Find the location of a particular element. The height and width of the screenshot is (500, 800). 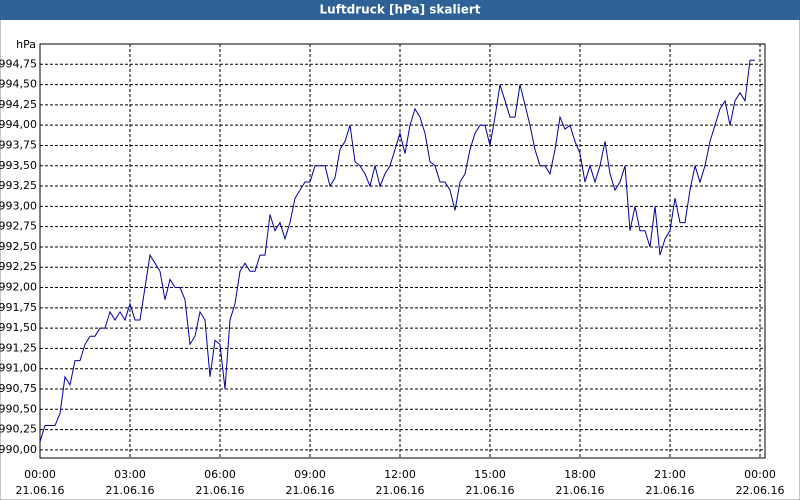

y-tick-label: 992,00 is located at coordinates (18, 287).